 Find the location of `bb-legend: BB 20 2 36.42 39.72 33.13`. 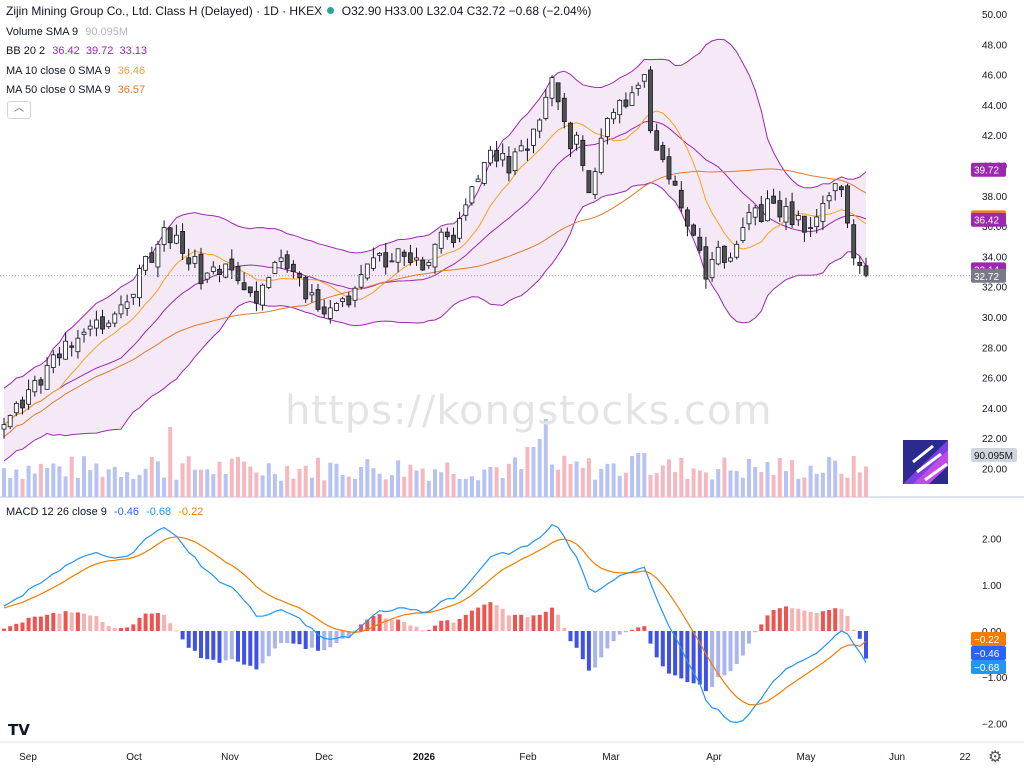

bb-legend: BB 20 2 36.42 39.72 33.13 is located at coordinates (76, 51).